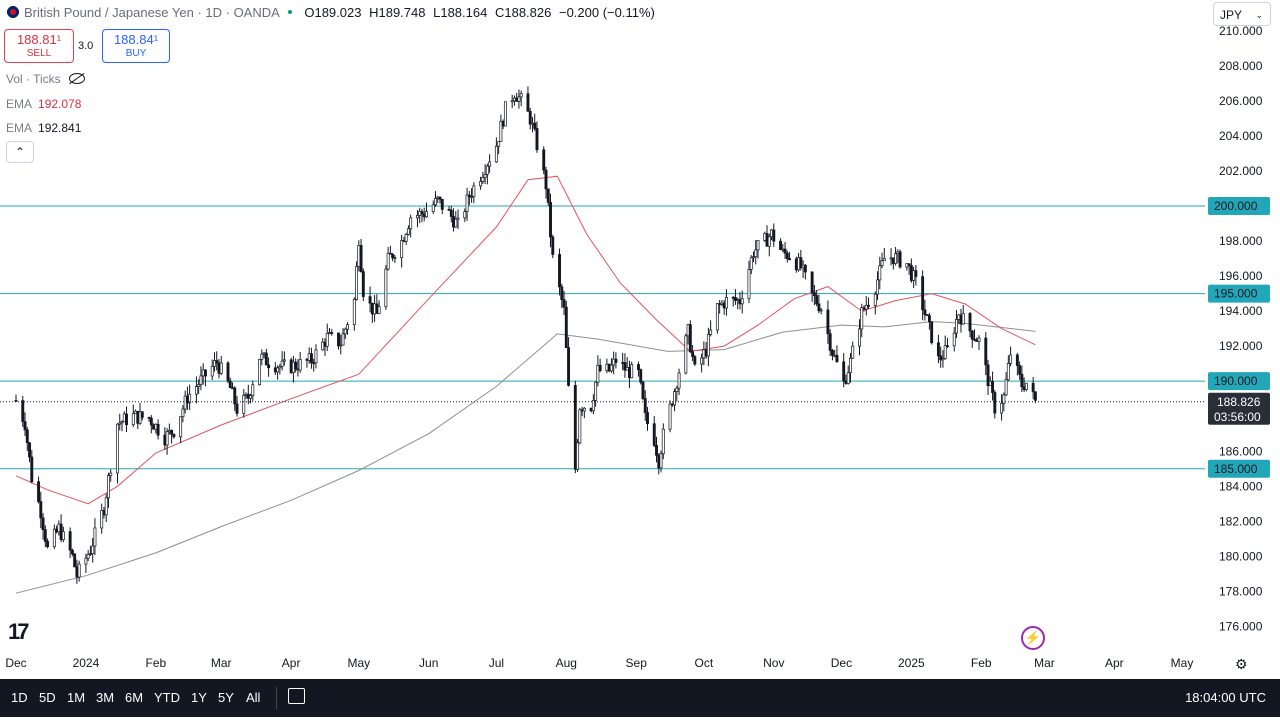 Image resolution: width=1280 pixels, height=721 pixels. I want to click on gear-icon: ⚙, so click(1241, 664).